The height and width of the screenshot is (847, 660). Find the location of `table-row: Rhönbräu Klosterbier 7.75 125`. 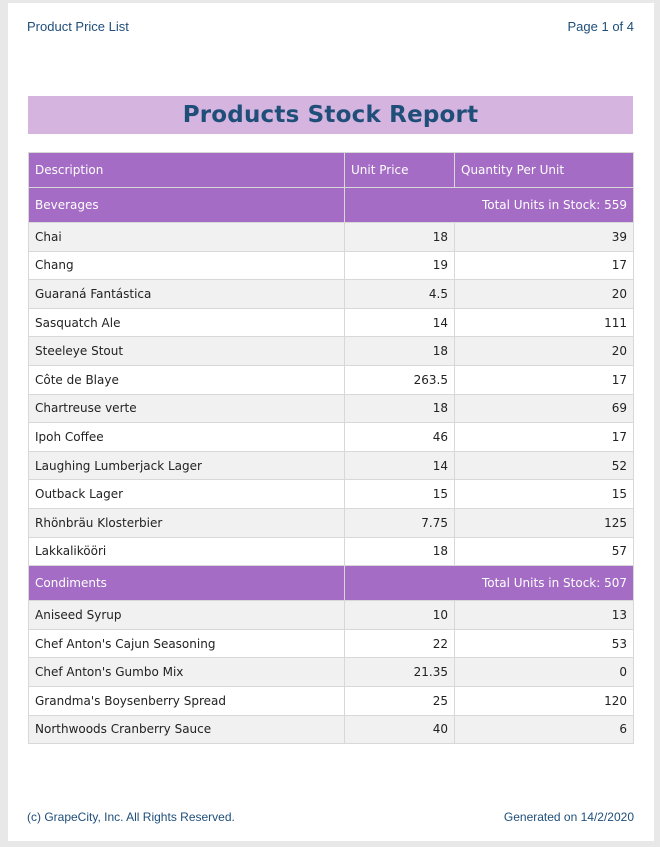

table-row: Rhönbräu Klosterbier 7.75 125 is located at coordinates (331, 522).